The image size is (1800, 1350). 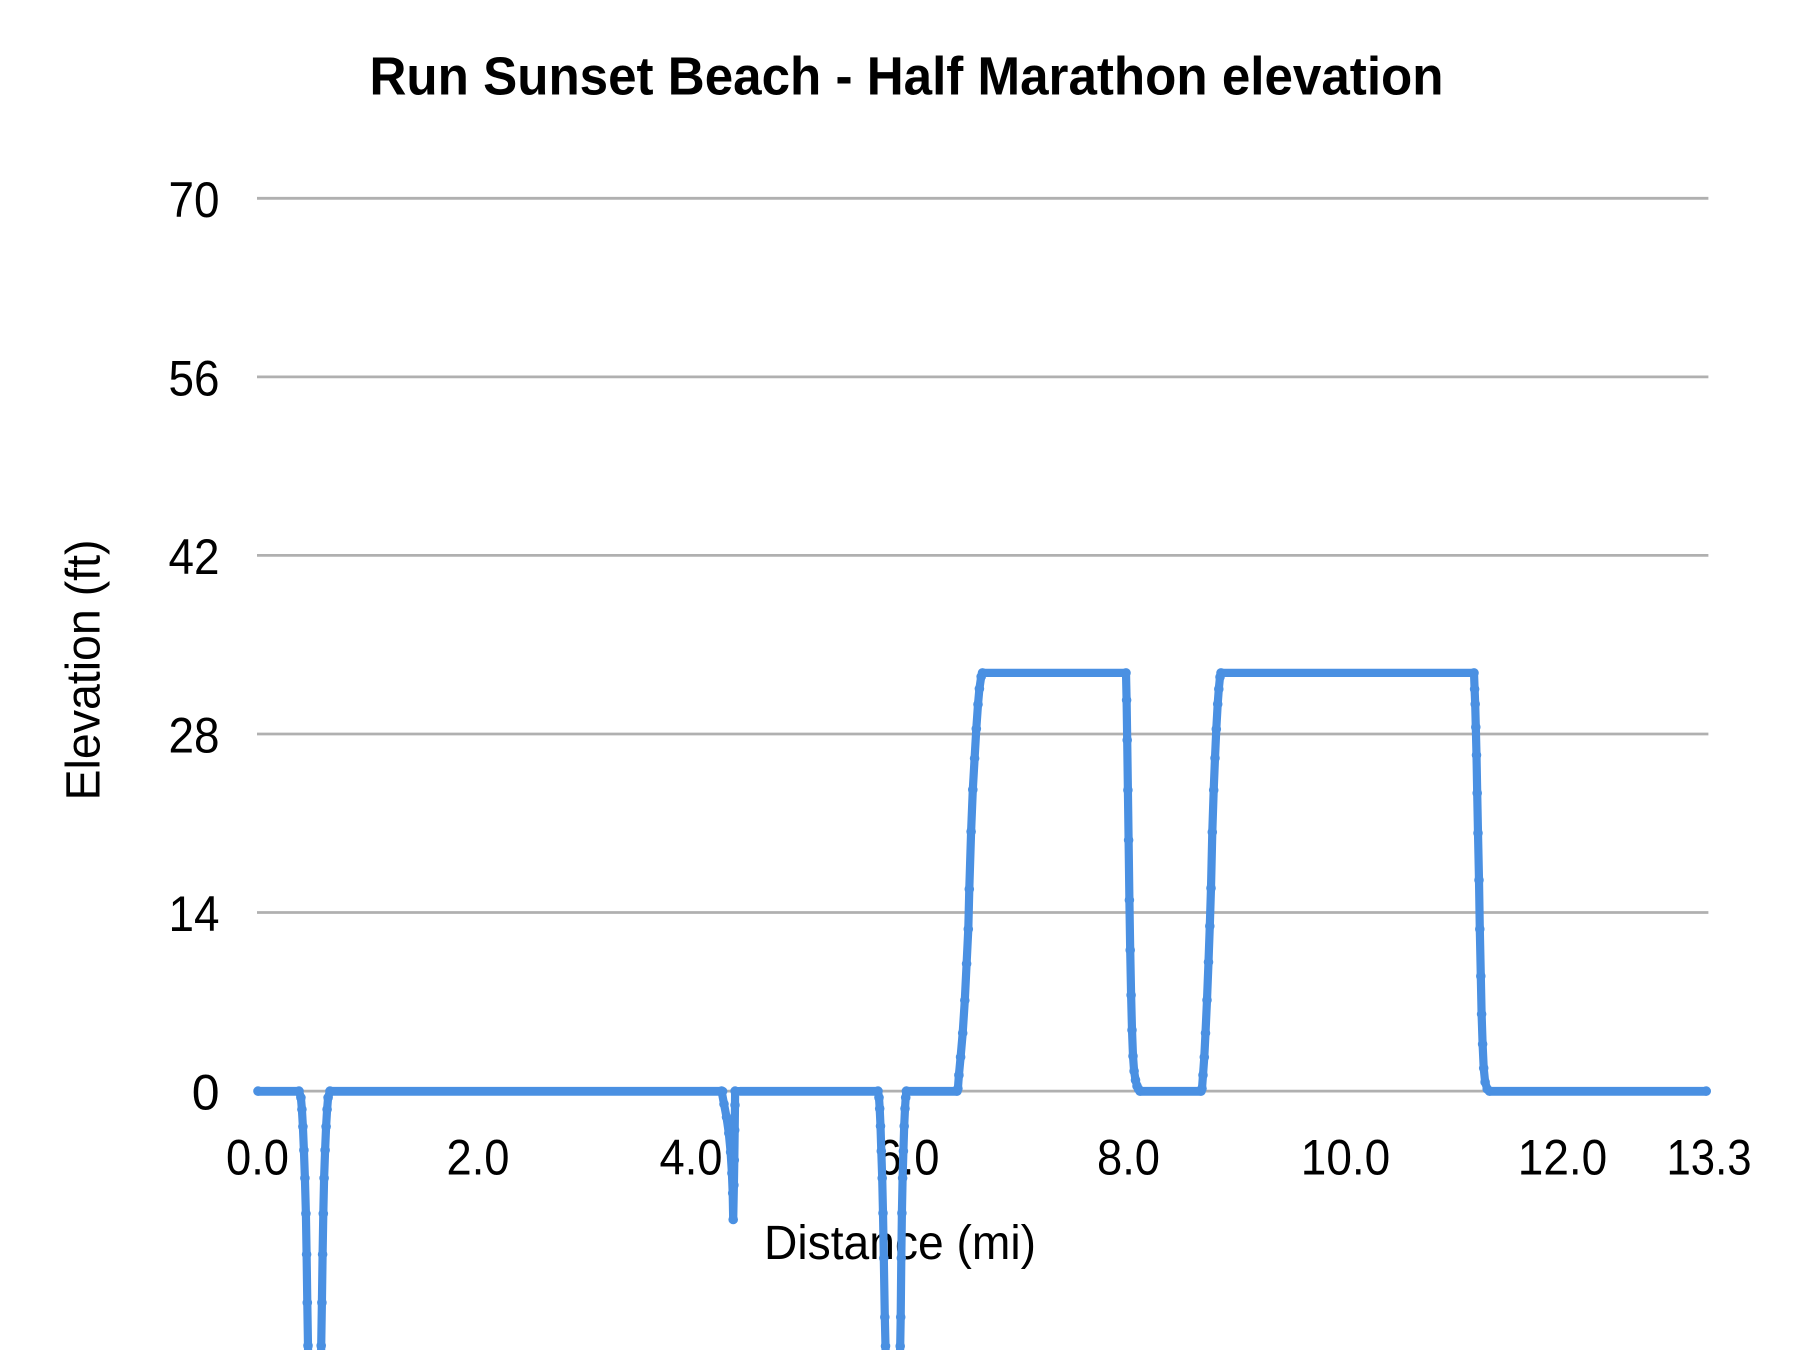 What do you see at coordinates (84, 670) in the screenshot?
I see `svg-text: Elevation (ft)` at bounding box center [84, 670].